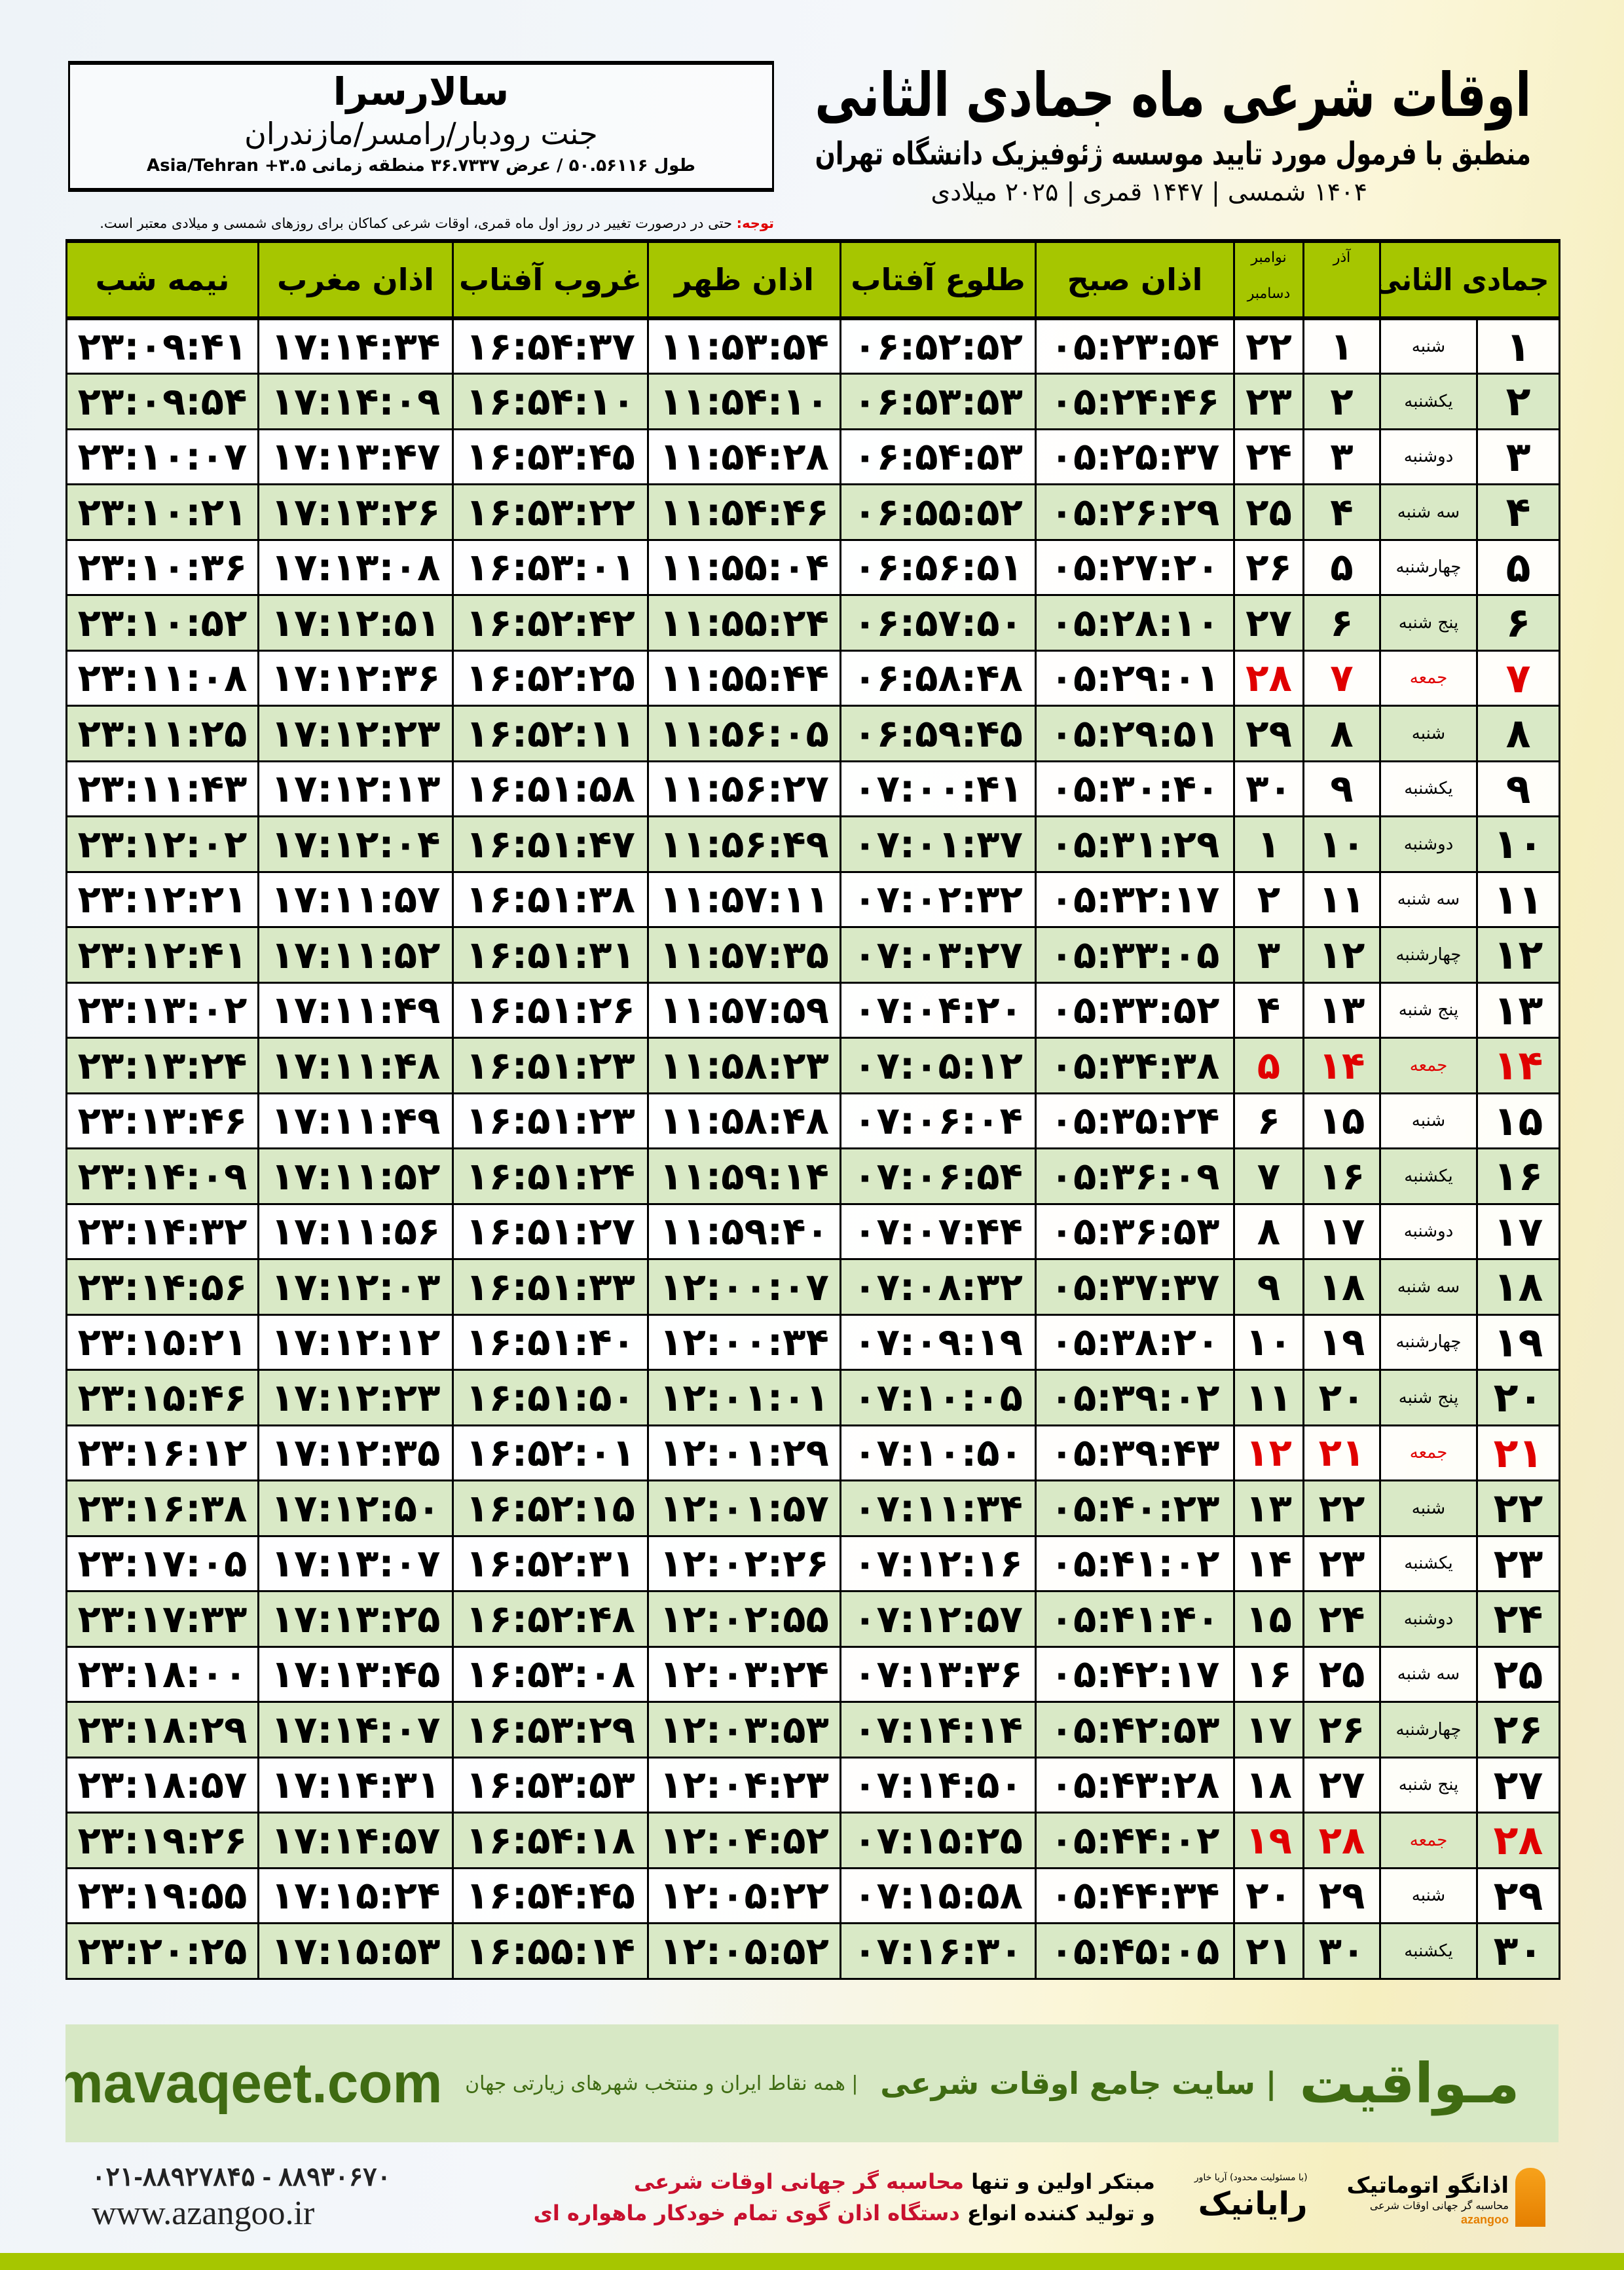 This screenshot has height=2270, width=1624. I want to click on fajr-time: ۰۵:۴۰:۲۳, so click(1135, 1508).